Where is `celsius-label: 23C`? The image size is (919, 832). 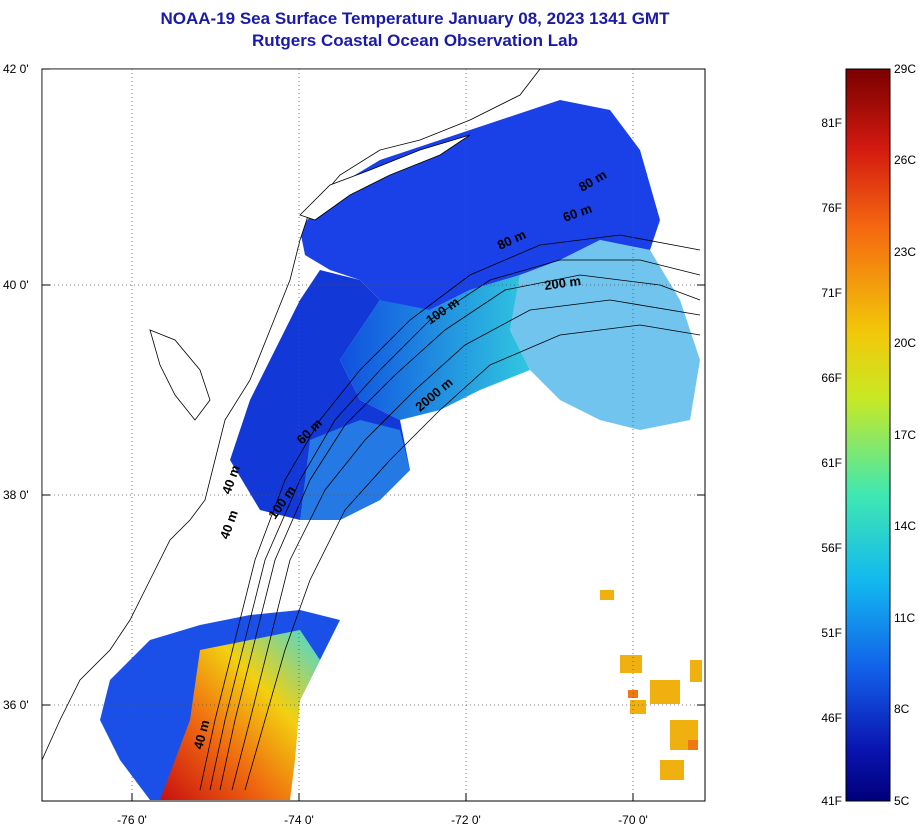
celsius-label: 23C is located at coordinates (905, 252).